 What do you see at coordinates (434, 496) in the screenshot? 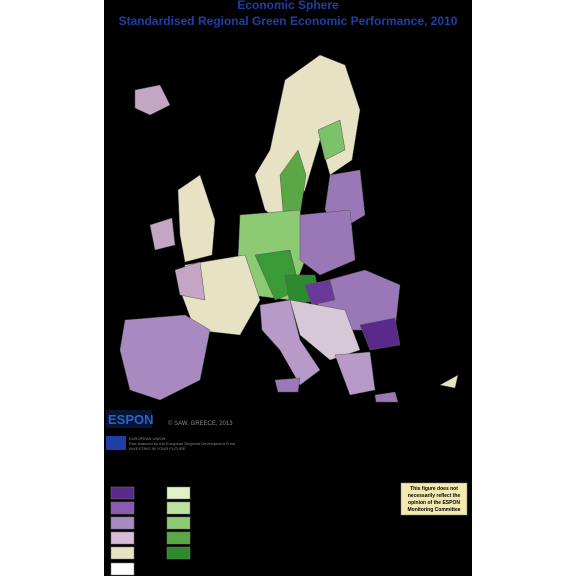
I see `disclaimer-line: necessarily reflect the` at bounding box center [434, 496].